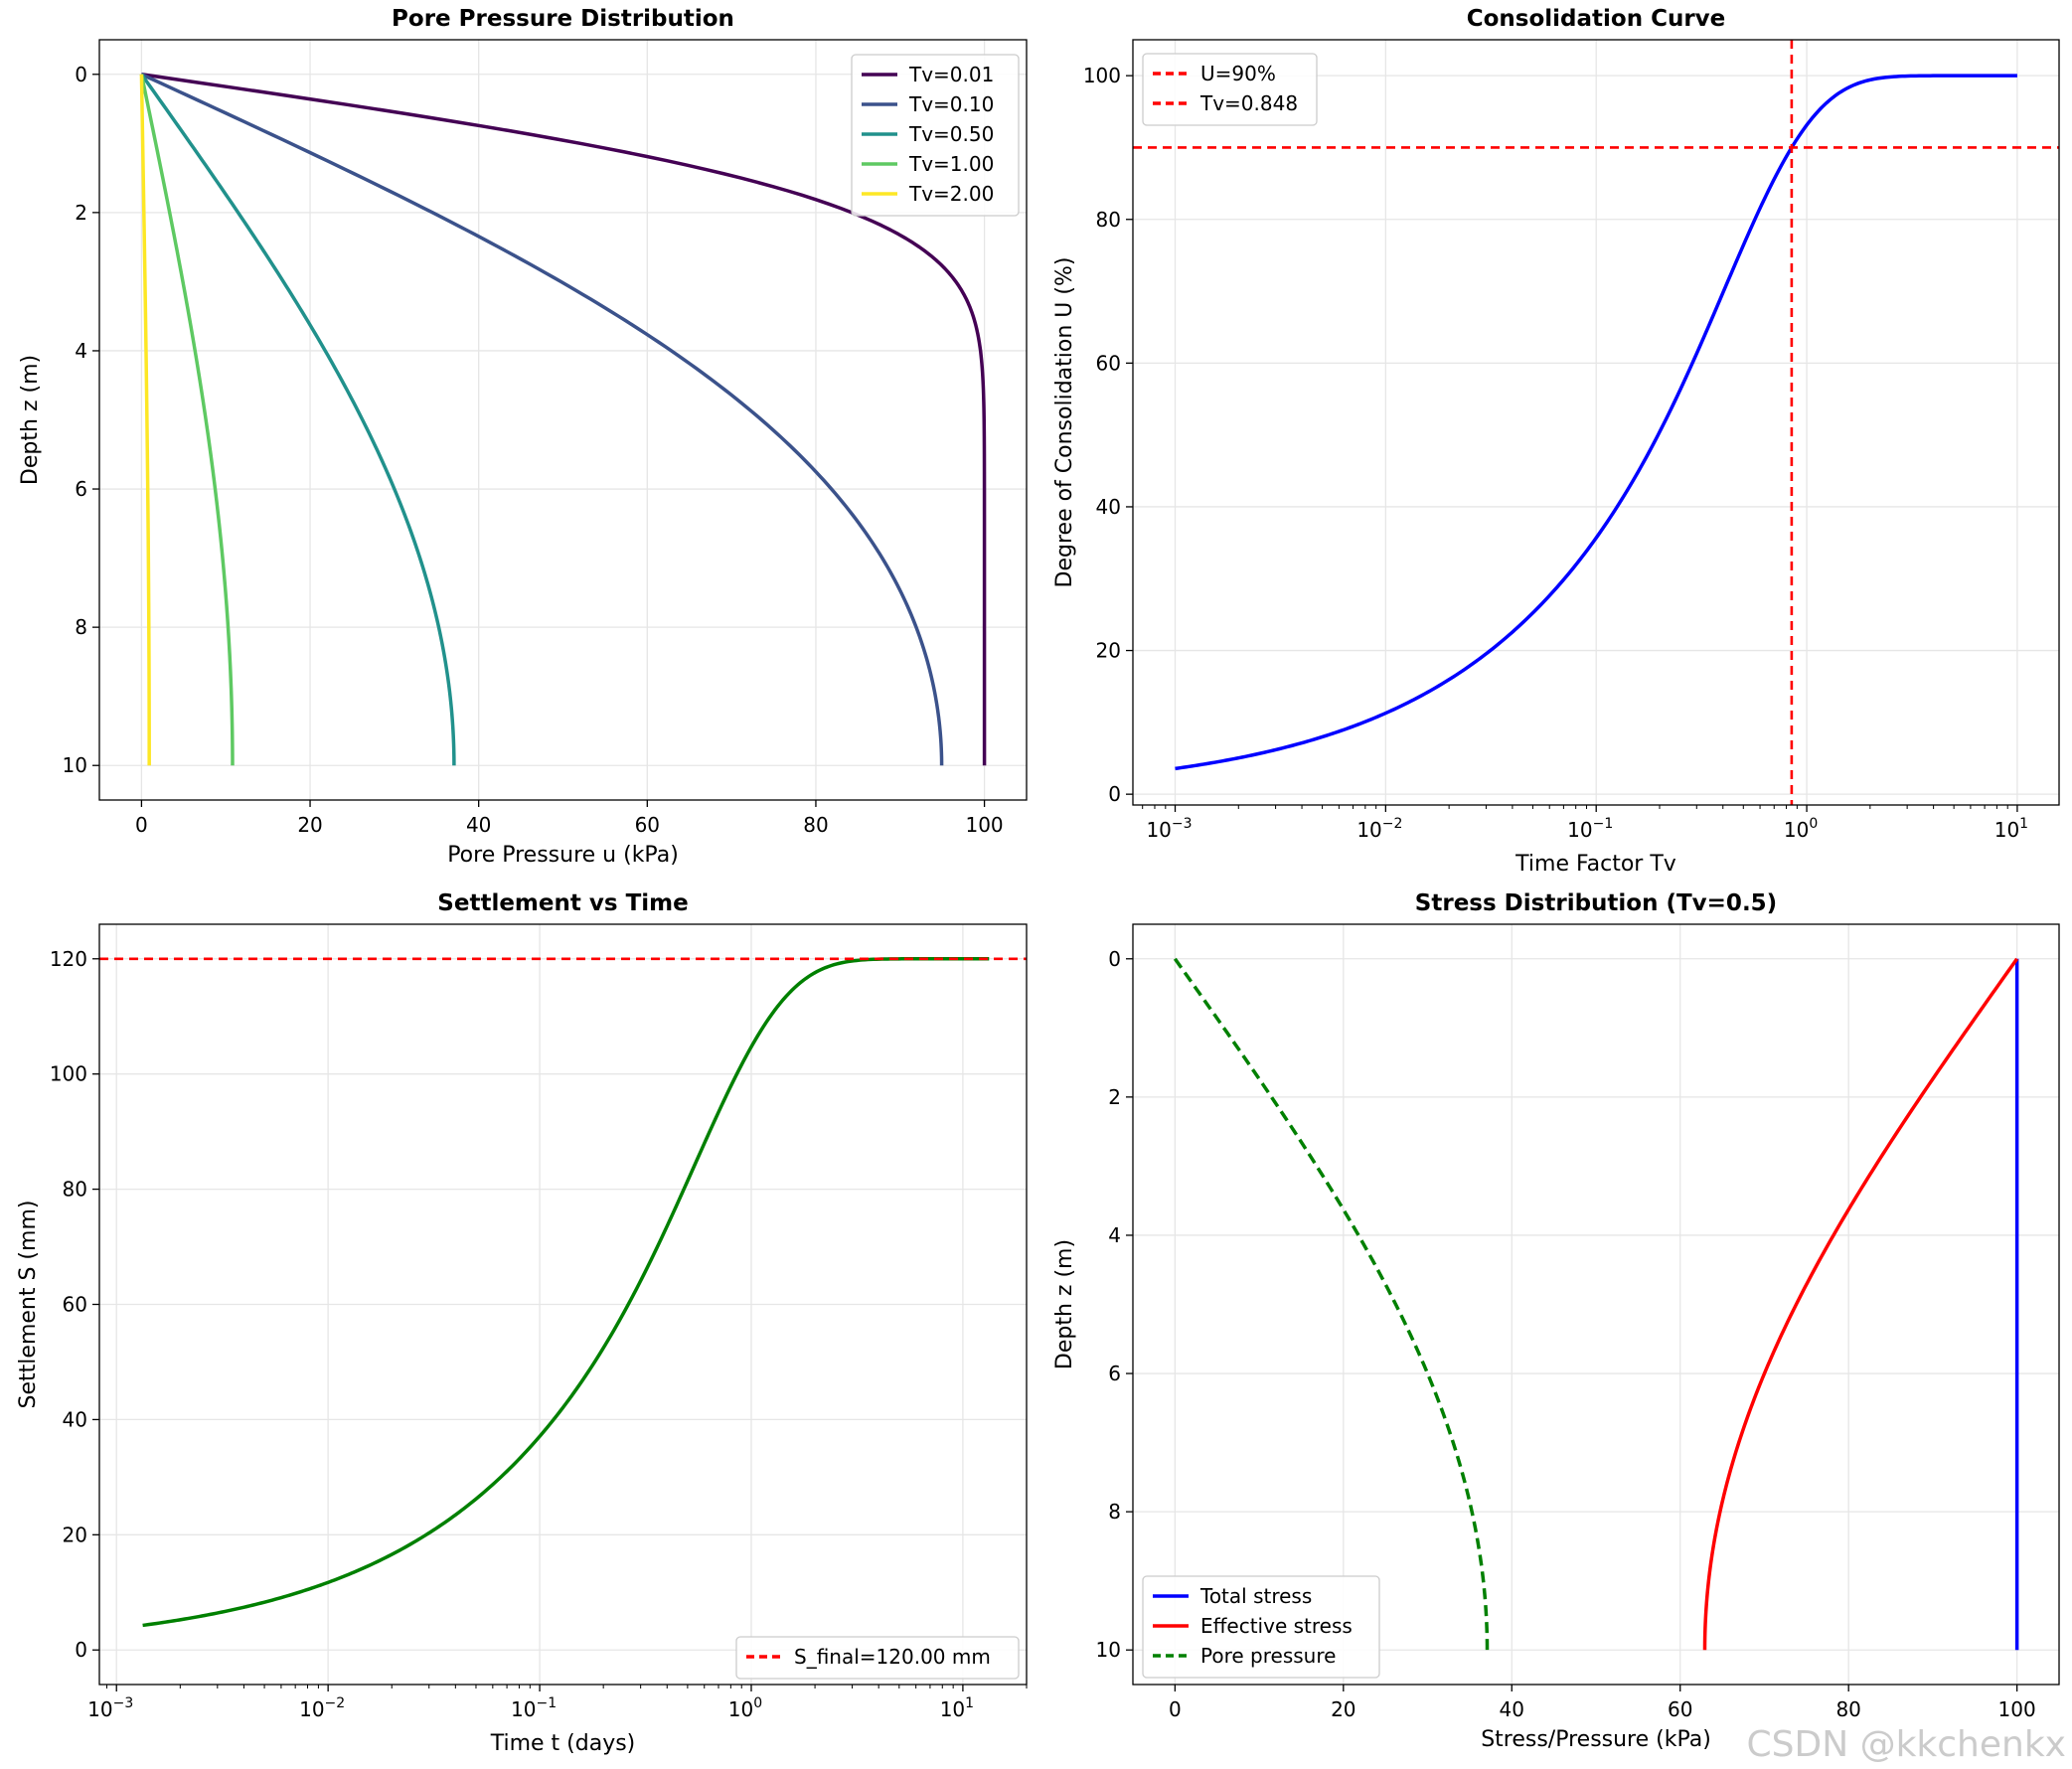 The height and width of the screenshot is (1769, 2072). What do you see at coordinates (28, 1305) in the screenshot?
I see `y-axis-label: Settlement S (mm)` at bounding box center [28, 1305].